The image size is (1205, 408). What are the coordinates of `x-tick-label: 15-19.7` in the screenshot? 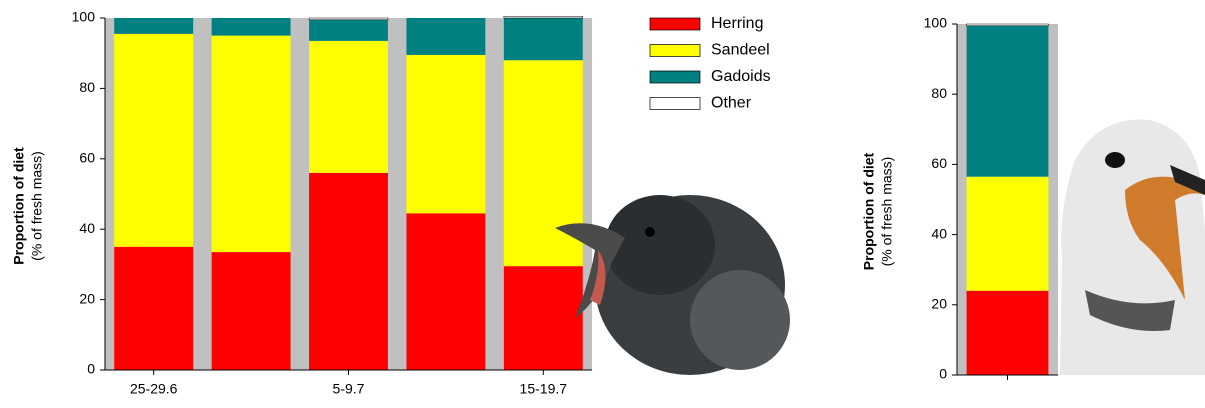 It's located at (544, 389).